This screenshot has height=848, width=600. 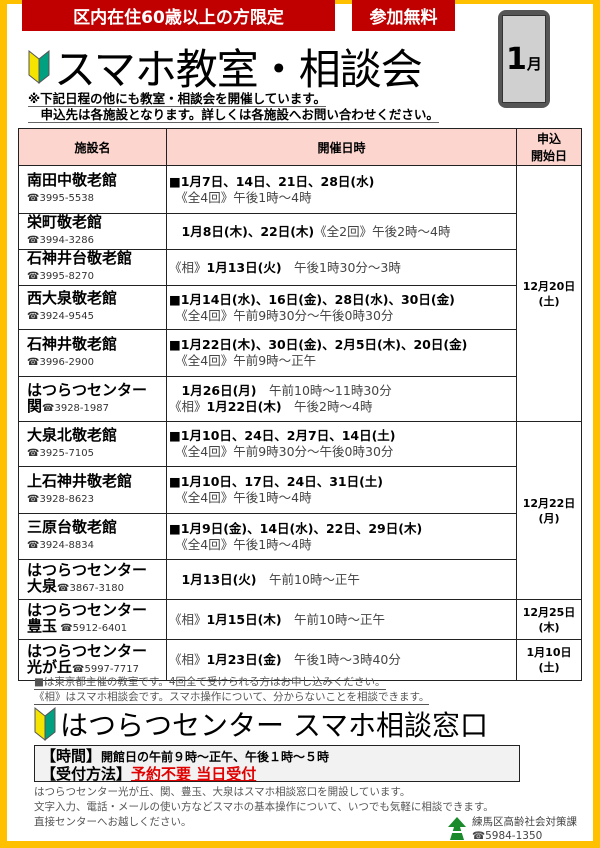 What do you see at coordinates (92, 660) in the screenshot?
I see `facility-cell: はつらつセンター 光が丘☎5997-7717` at bounding box center [92, 660].